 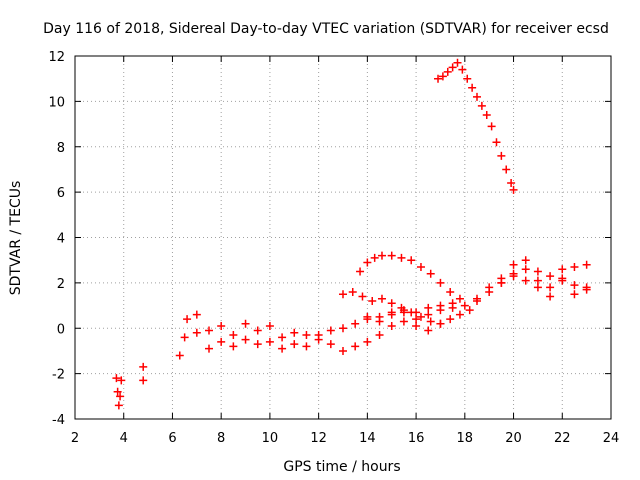 I want to click on x-axis-label: GPS time / hours, so click(x=341, y=467).